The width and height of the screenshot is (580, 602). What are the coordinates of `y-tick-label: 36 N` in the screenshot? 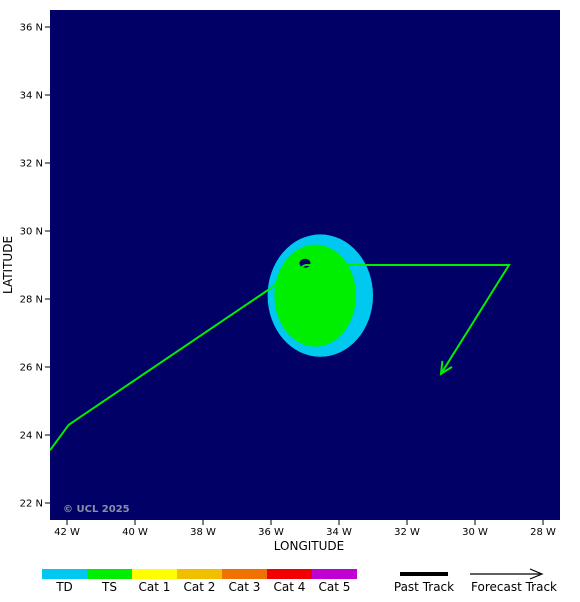 It's located at (31, 28).